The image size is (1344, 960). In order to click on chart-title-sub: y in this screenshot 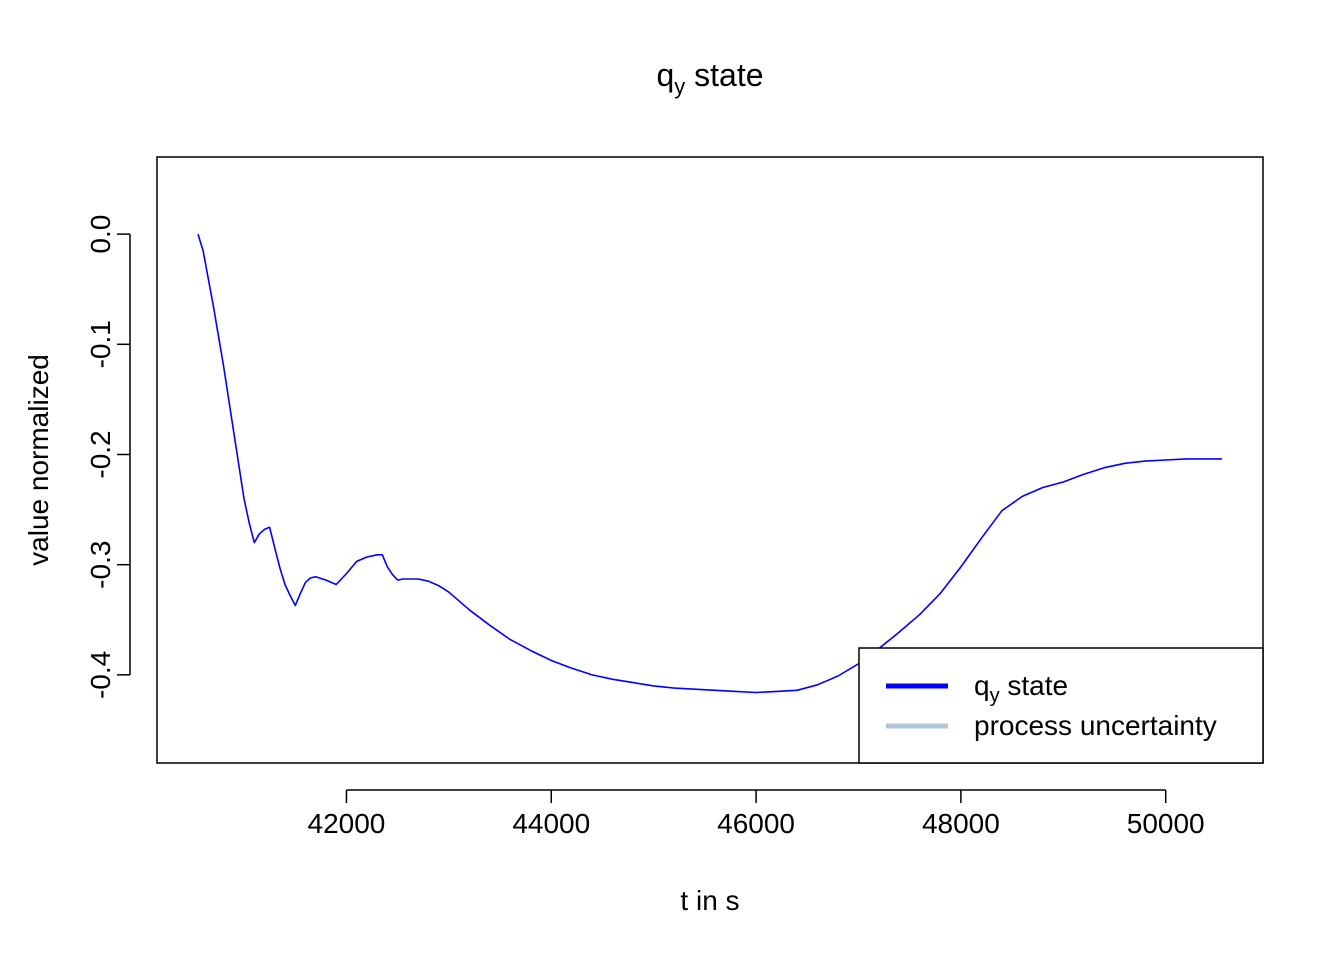, I will do `click(679, 86)`.